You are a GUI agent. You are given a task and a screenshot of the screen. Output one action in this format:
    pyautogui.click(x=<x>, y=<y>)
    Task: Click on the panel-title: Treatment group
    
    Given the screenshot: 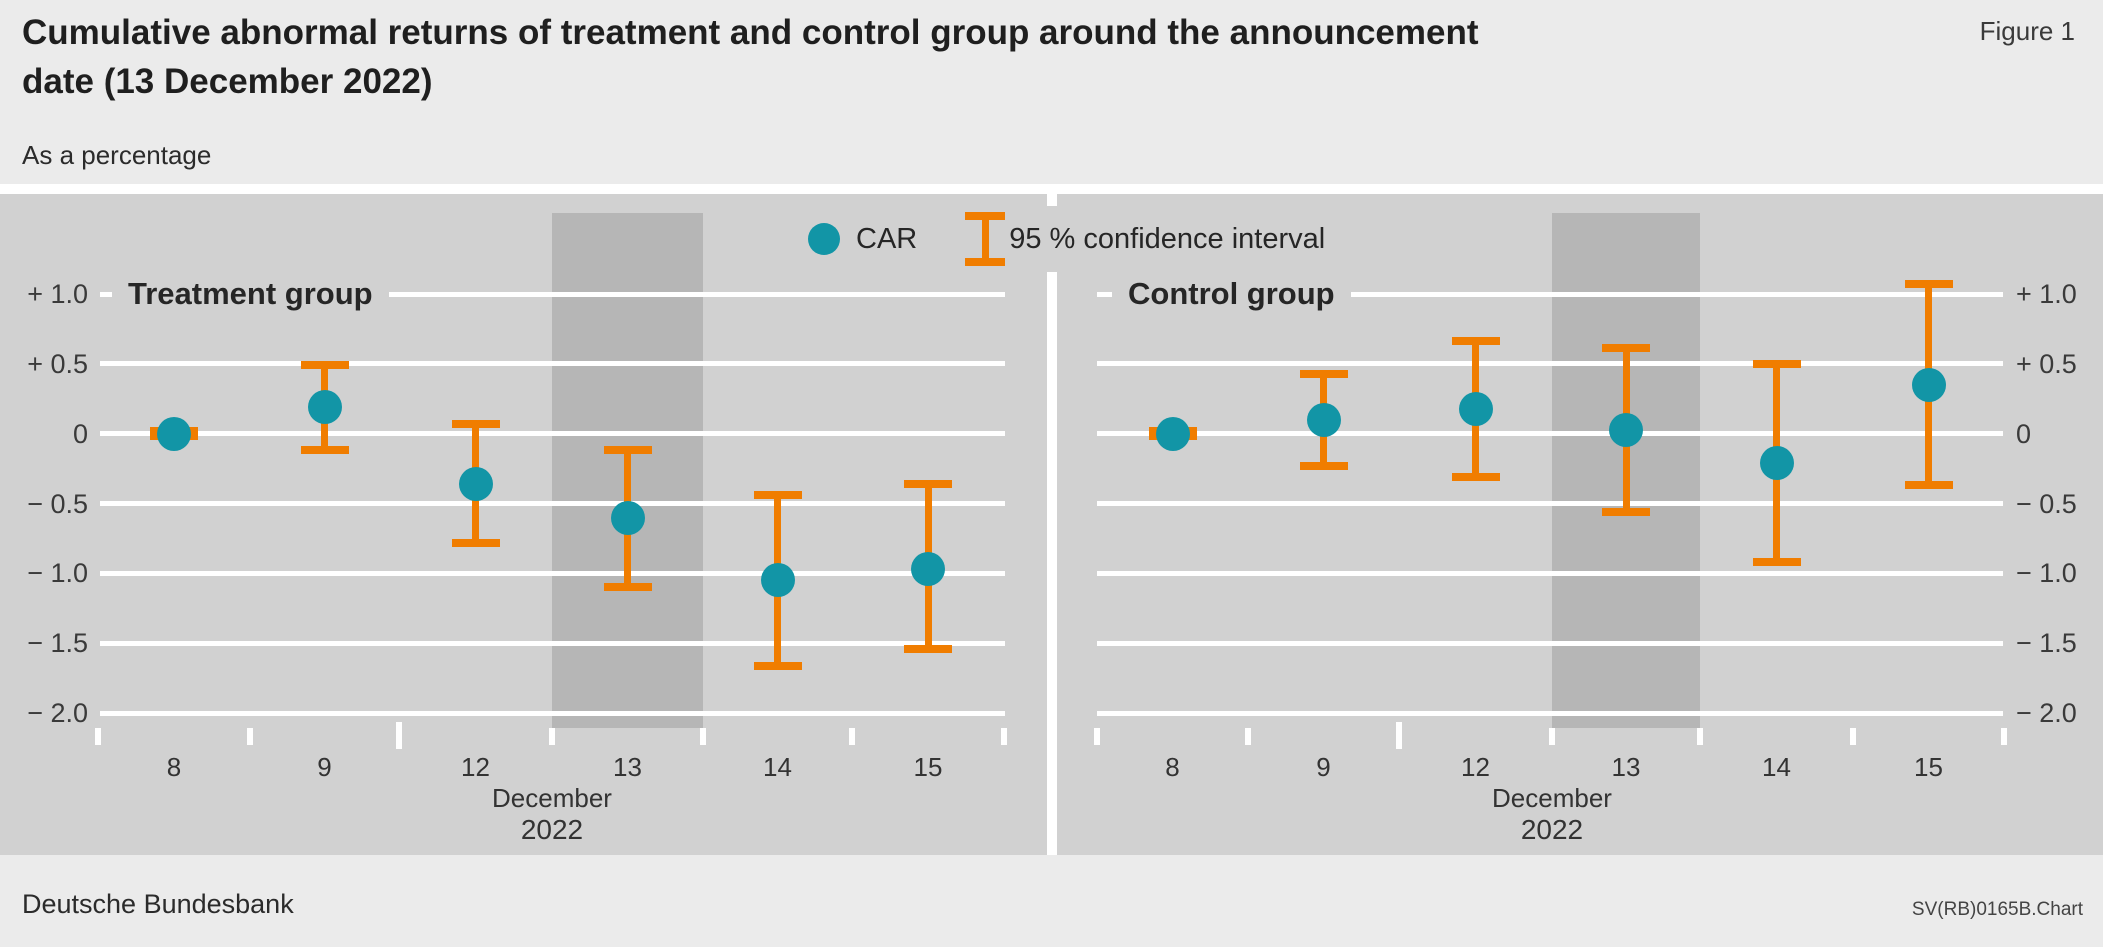 What is the action you would take?
    pyautogui.click(x=250, y=294)
    